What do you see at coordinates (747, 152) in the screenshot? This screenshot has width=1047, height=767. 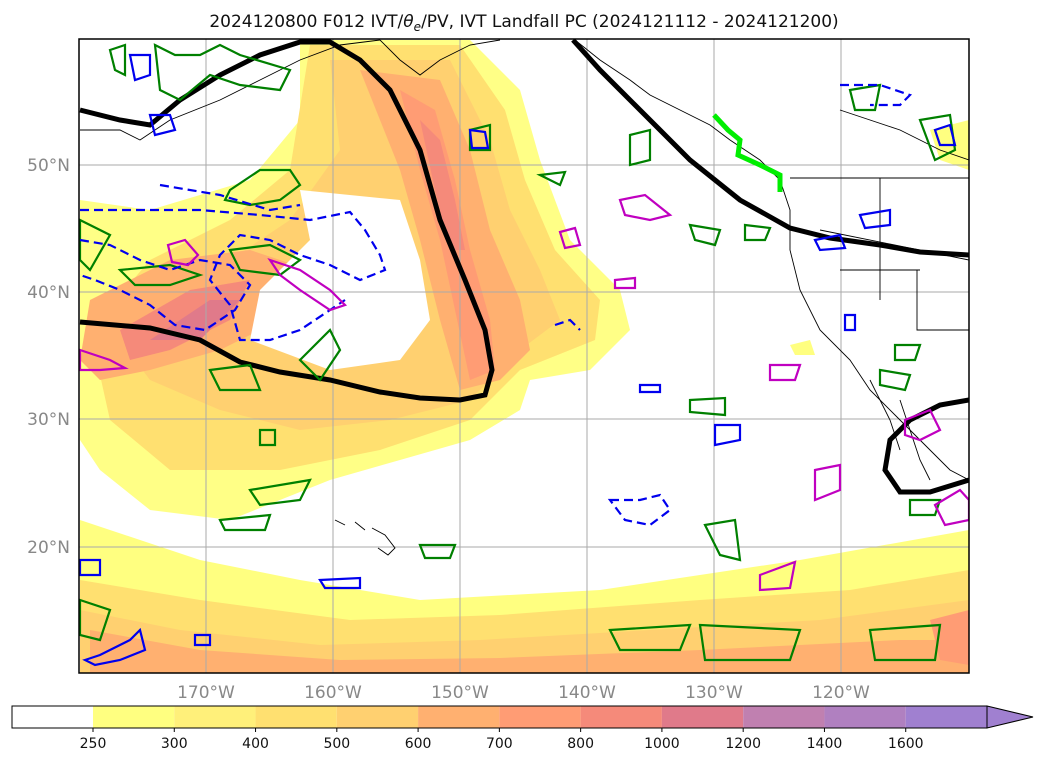 I see `landfall-line` at bounding box center [747, 152].